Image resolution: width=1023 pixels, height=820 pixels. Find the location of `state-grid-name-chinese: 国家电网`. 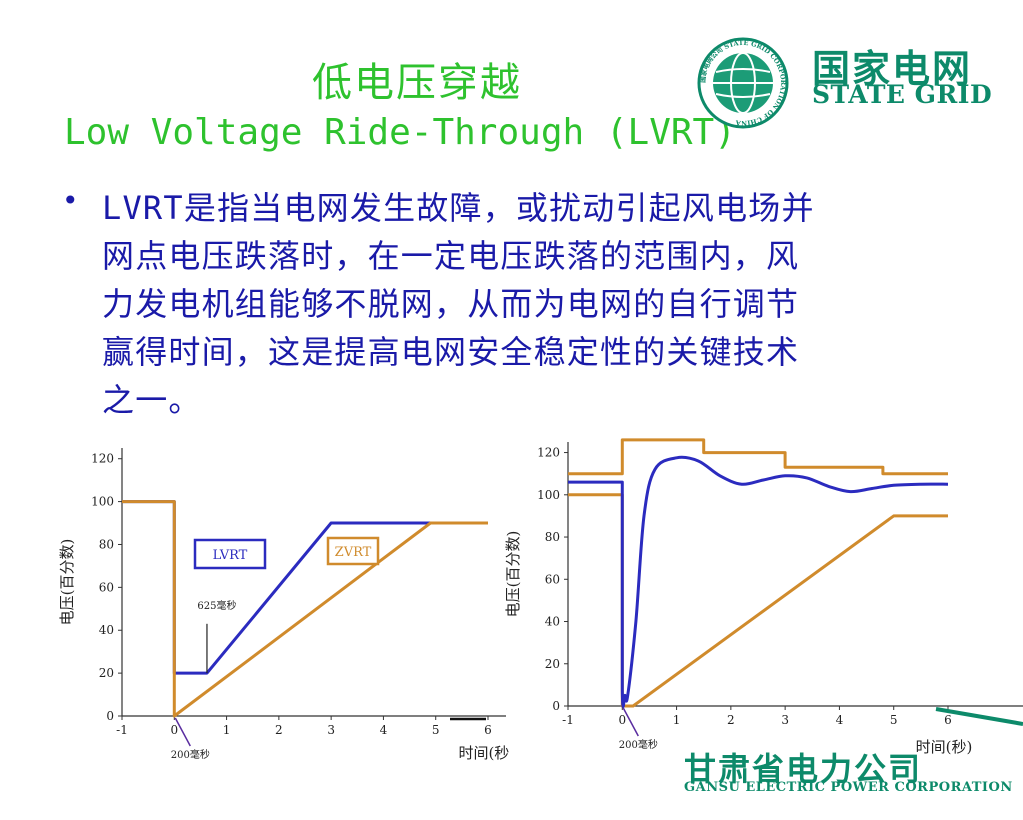

state-grid-name-chinese: 国家电网 is located at coordinates (892, 69).